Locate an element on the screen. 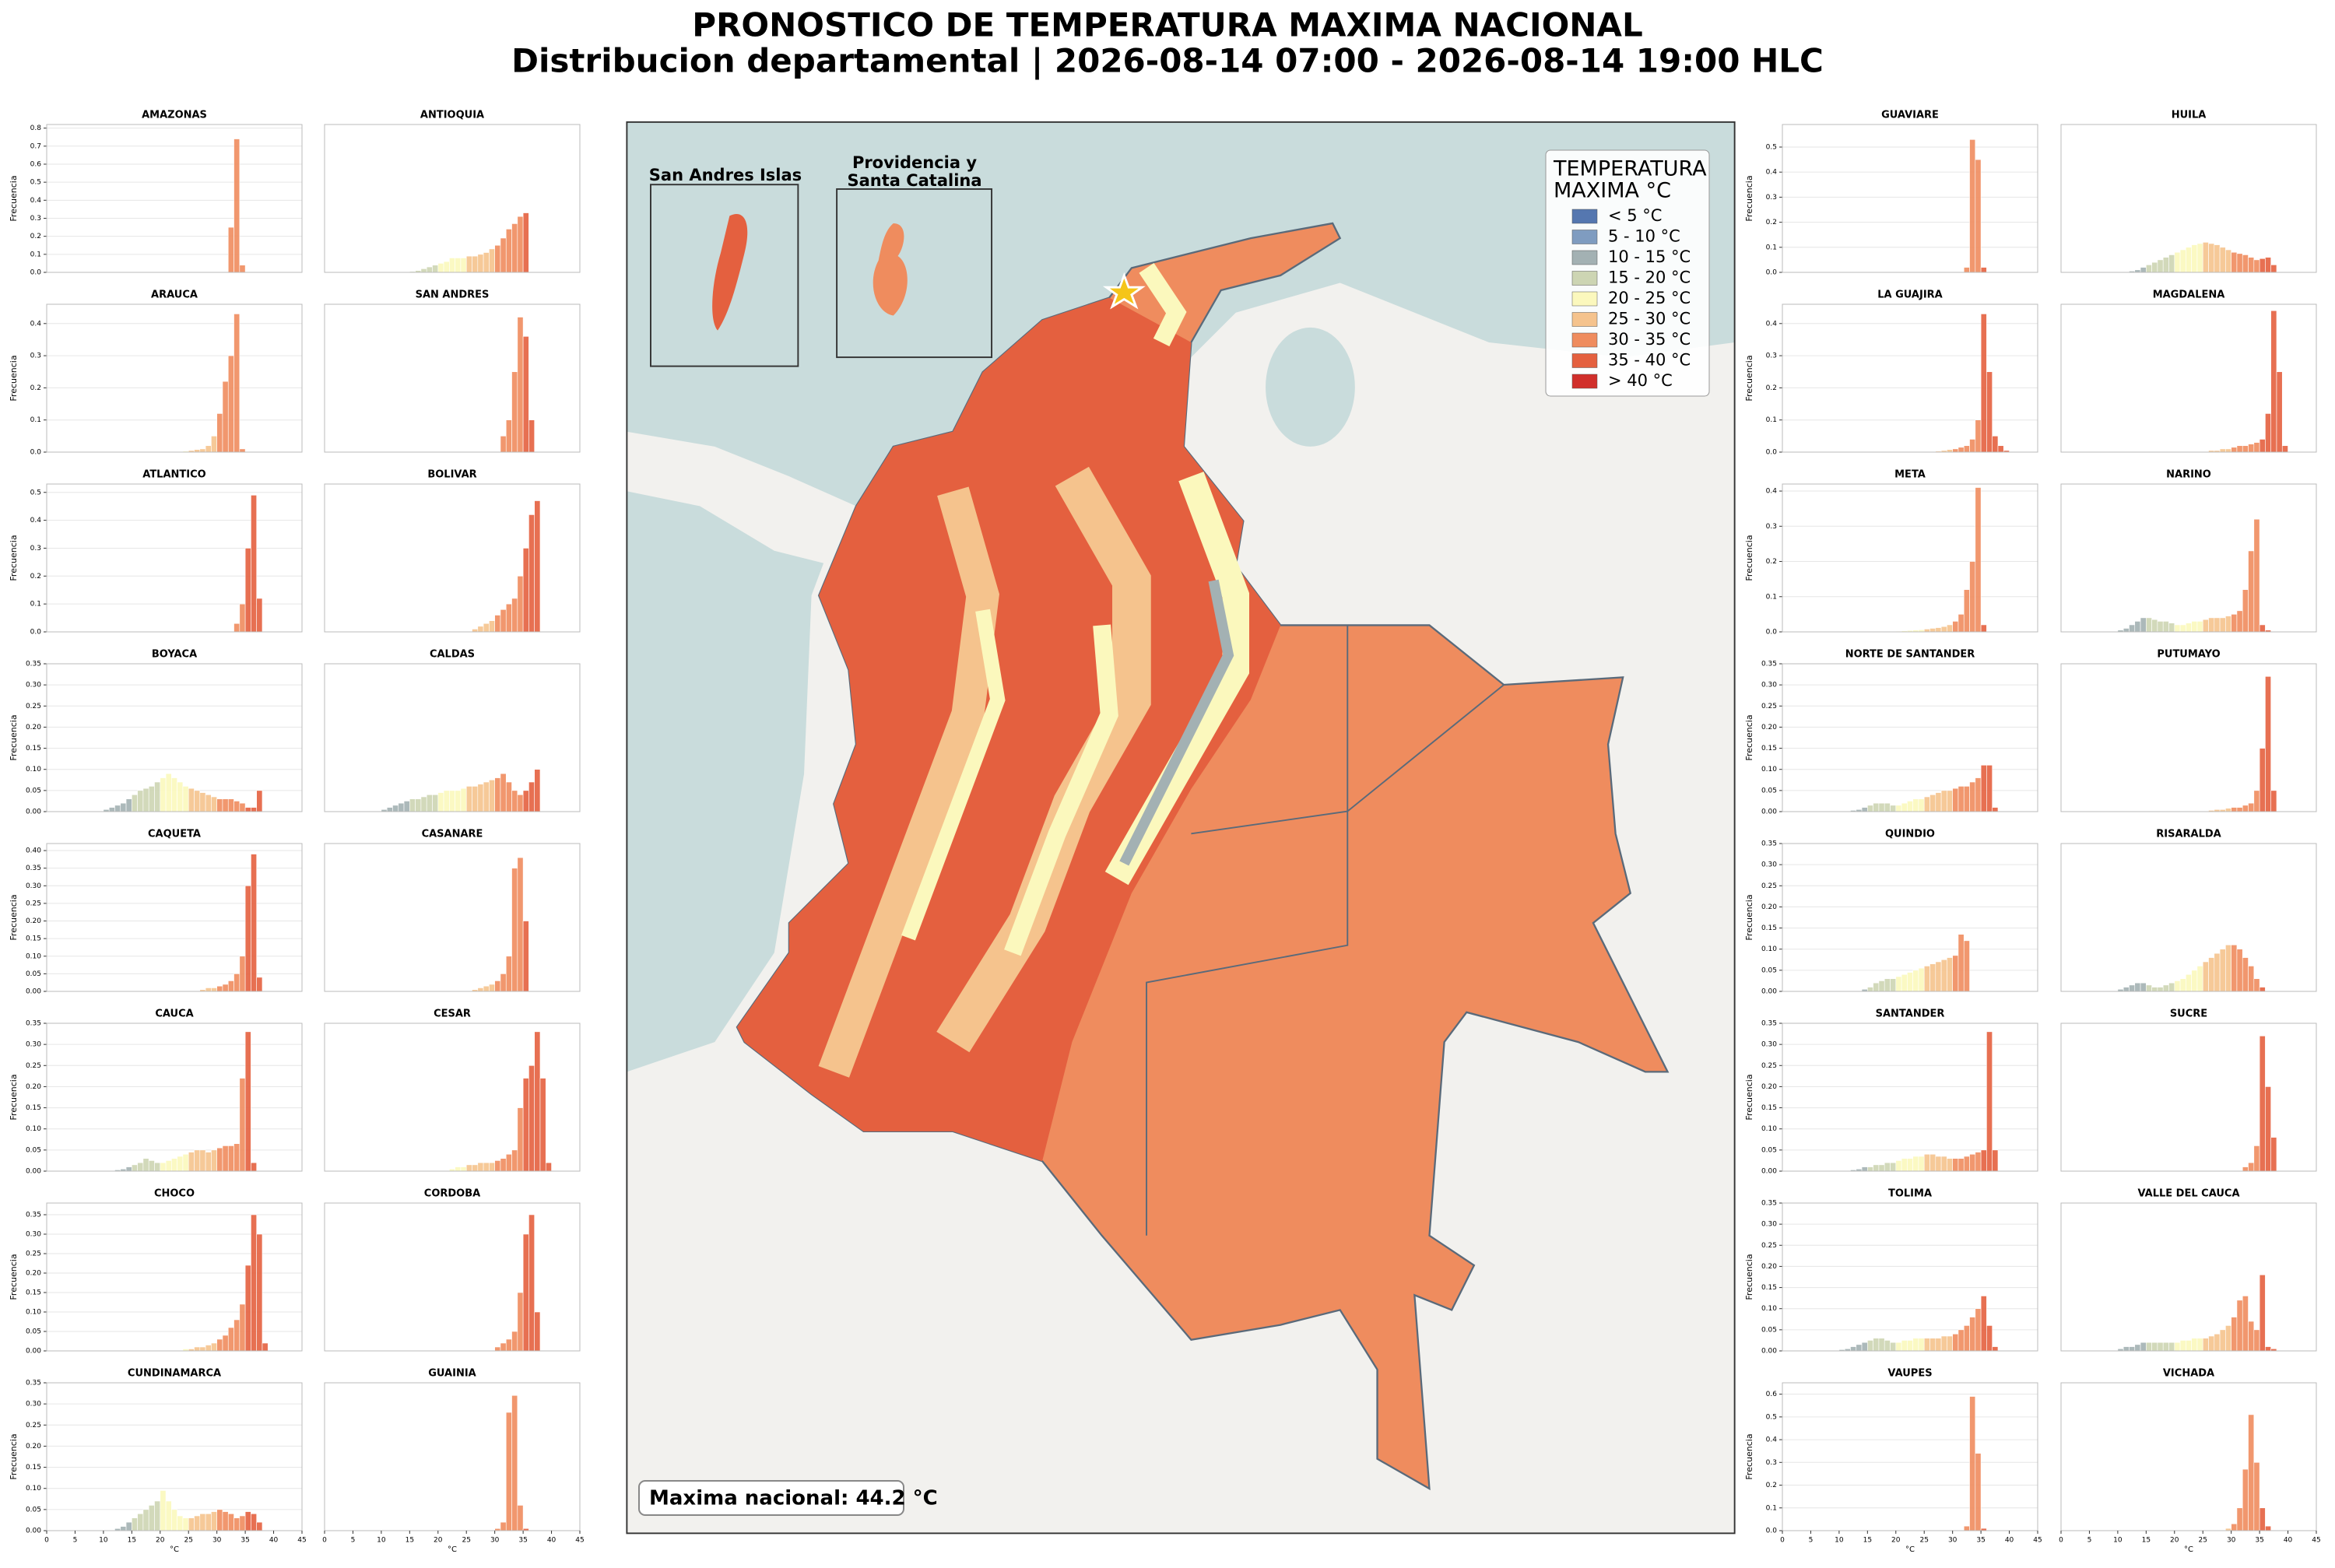 The height and width of the screenshot is (1568, 2335). legend-label: < 5 °C is located at coordinates (1635, 215).